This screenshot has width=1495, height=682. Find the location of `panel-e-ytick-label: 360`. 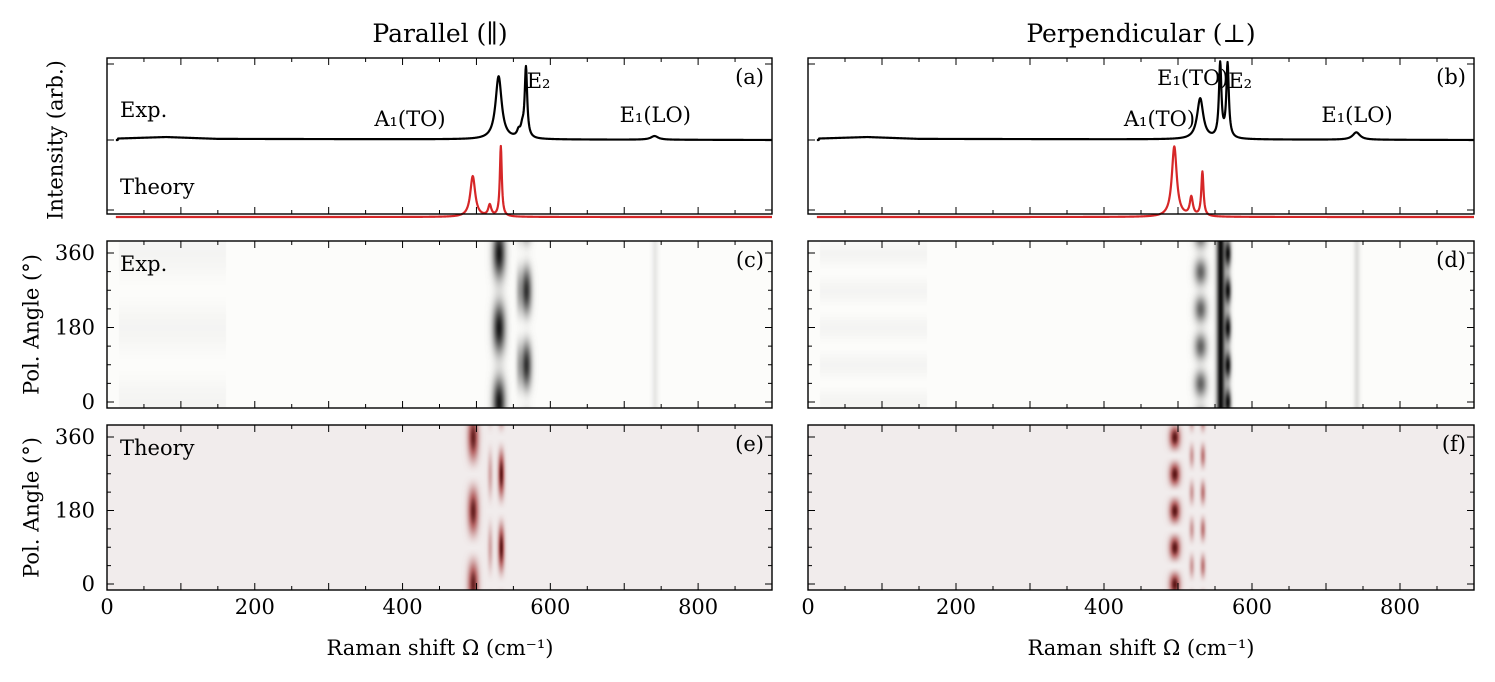

panel-e-ytick-label: 360 is located at coordinates (75, 437).